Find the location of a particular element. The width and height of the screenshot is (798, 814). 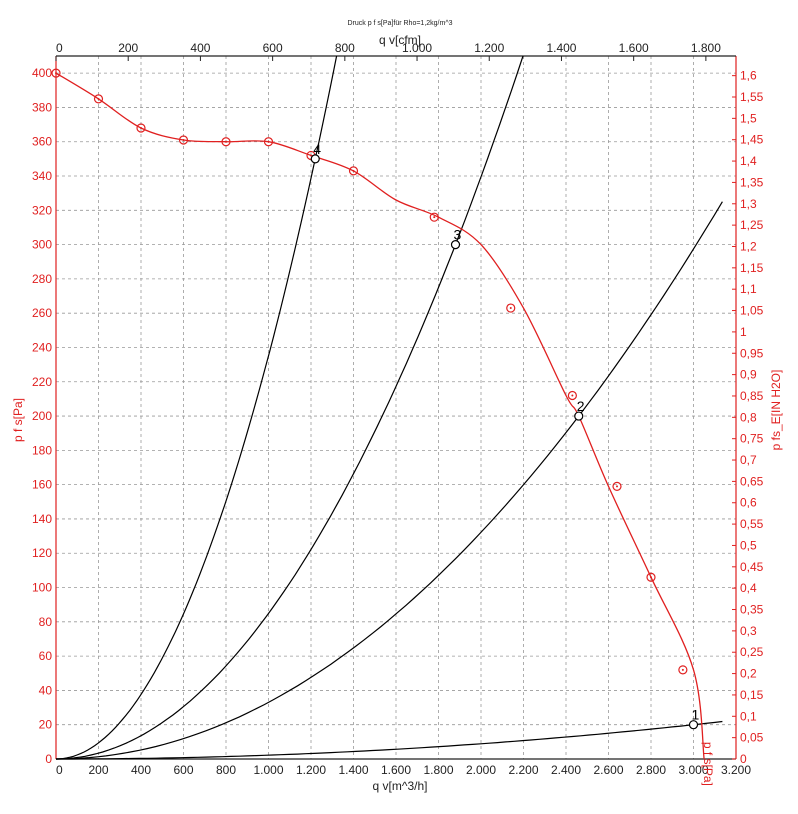

x2-tick-label: 200 is located at coordinates (128, 48).